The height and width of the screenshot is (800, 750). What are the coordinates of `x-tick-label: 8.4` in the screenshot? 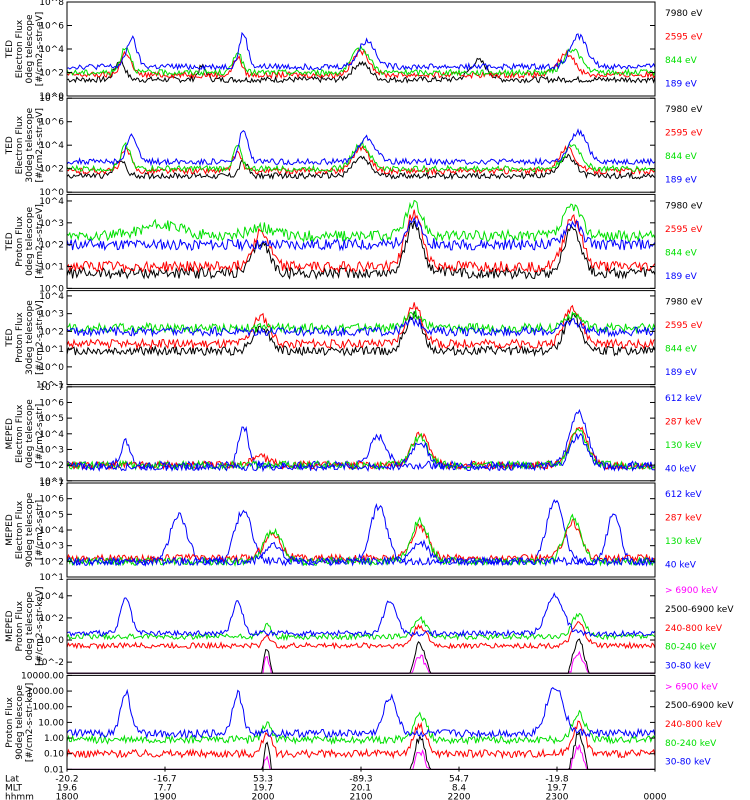 It's located at (459, 789).